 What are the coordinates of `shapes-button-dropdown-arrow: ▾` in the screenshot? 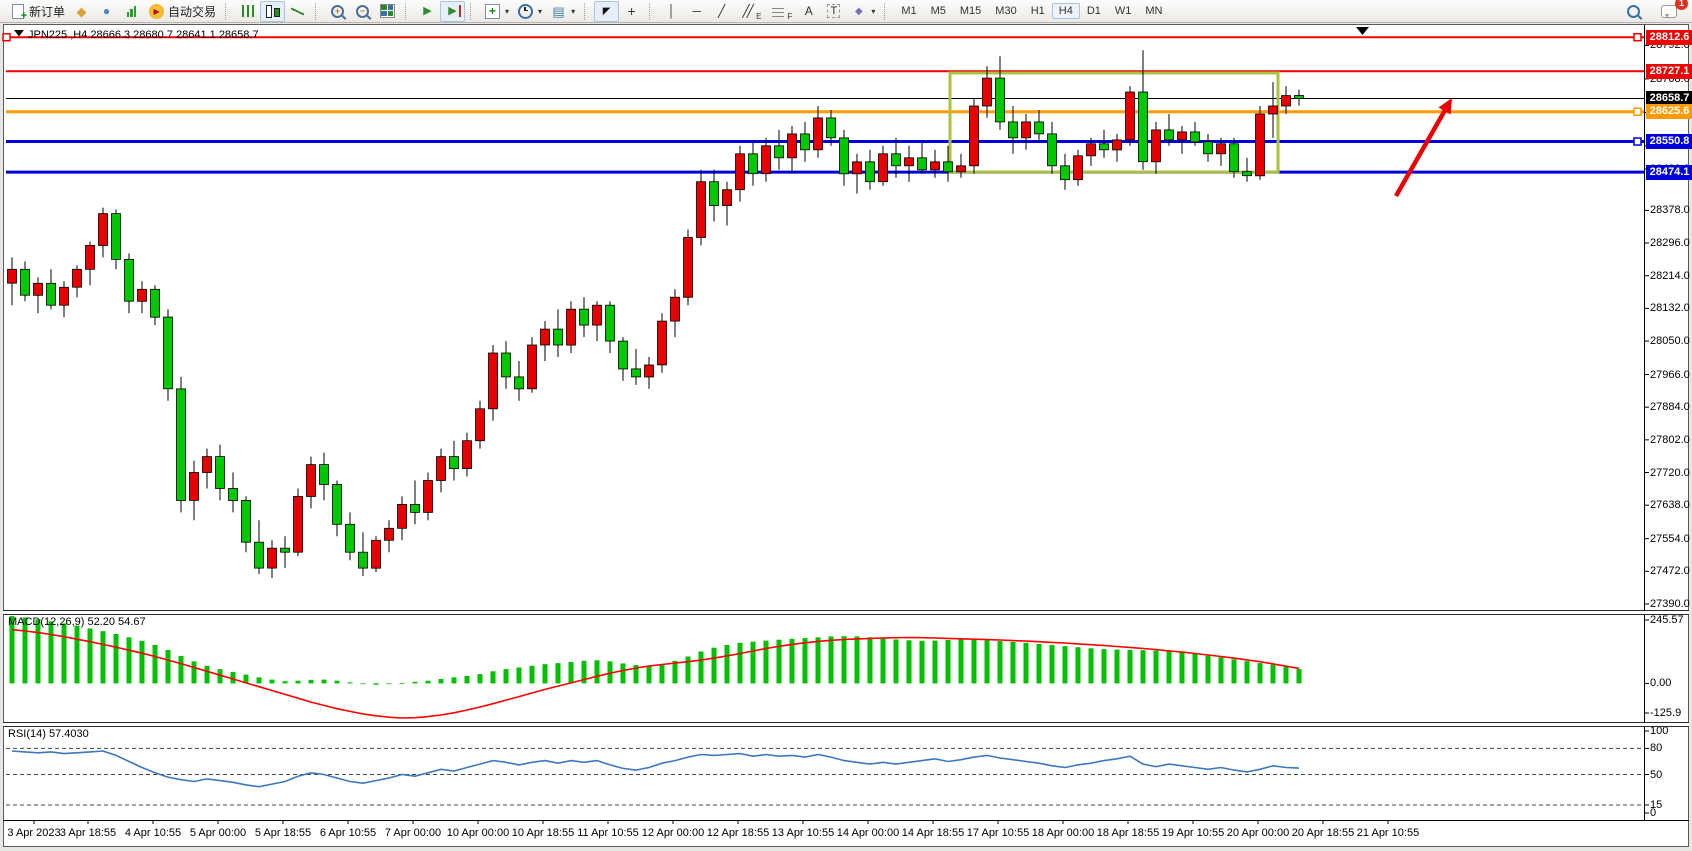 It's located at (873, 11).